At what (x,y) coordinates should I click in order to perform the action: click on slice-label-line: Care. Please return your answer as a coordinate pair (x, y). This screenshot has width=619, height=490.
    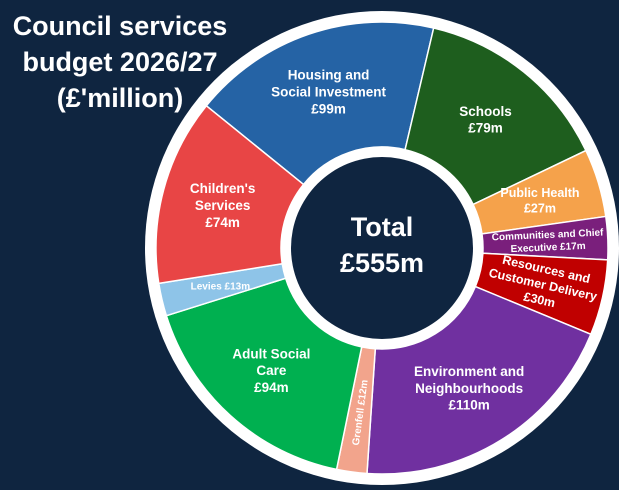
    Looking at the image, I should click on (271, 370).